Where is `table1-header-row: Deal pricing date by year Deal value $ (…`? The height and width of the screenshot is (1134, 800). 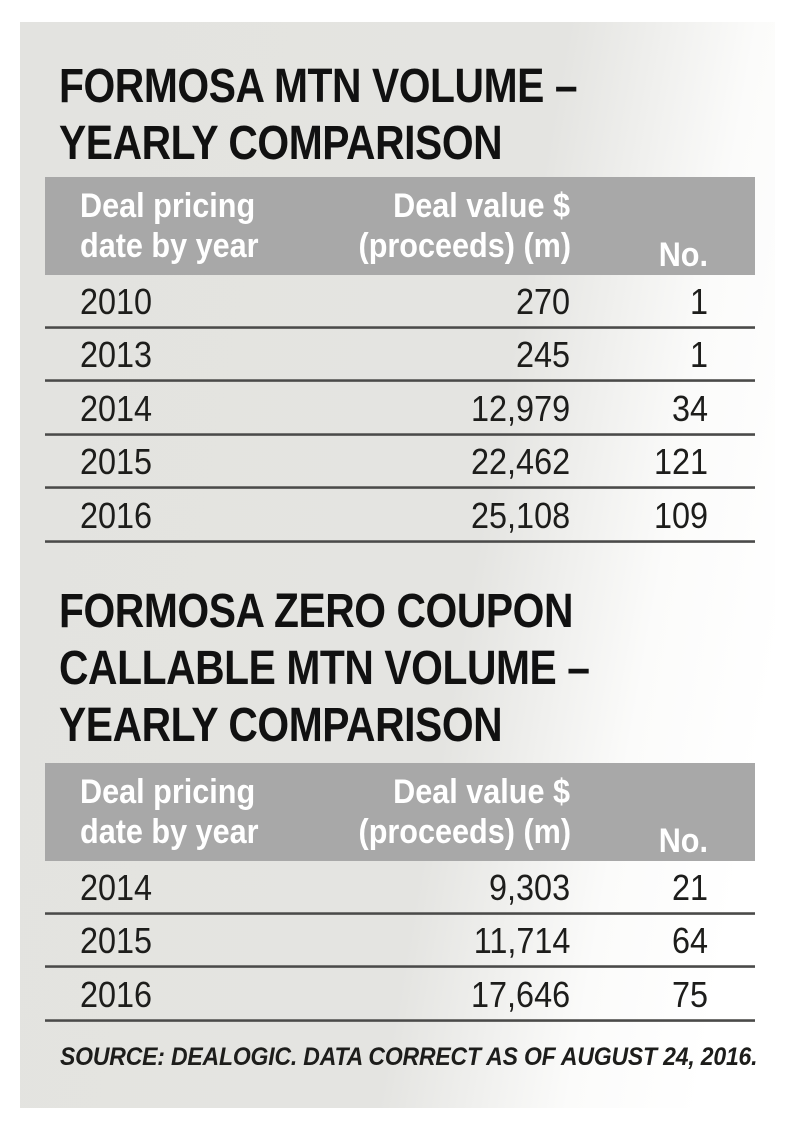
table1-header-row: Deal pricing date by year Deal value $ (… is located at coordinates (400, 226).